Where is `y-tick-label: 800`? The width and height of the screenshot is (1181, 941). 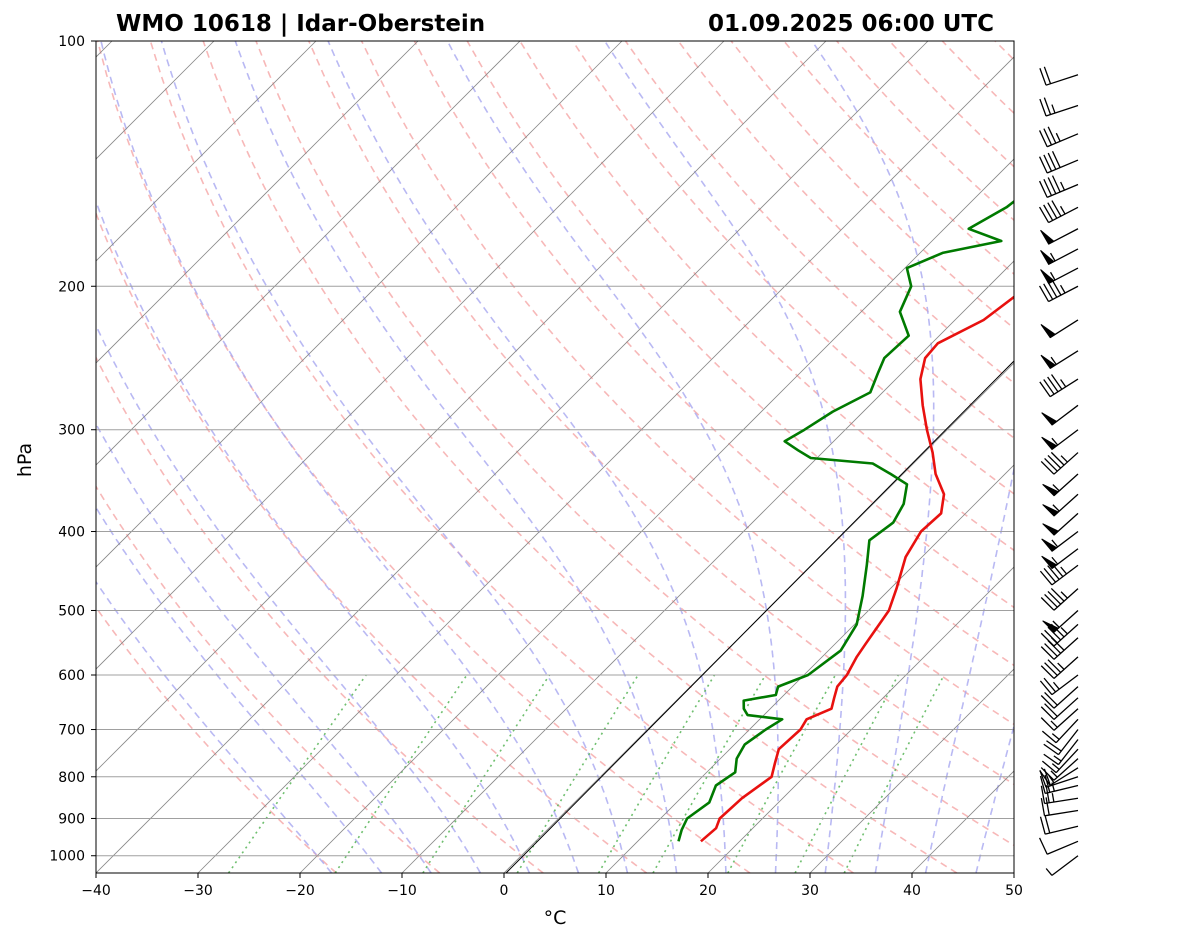 y-tick-label: 800 is located at coordinates (71, 778).